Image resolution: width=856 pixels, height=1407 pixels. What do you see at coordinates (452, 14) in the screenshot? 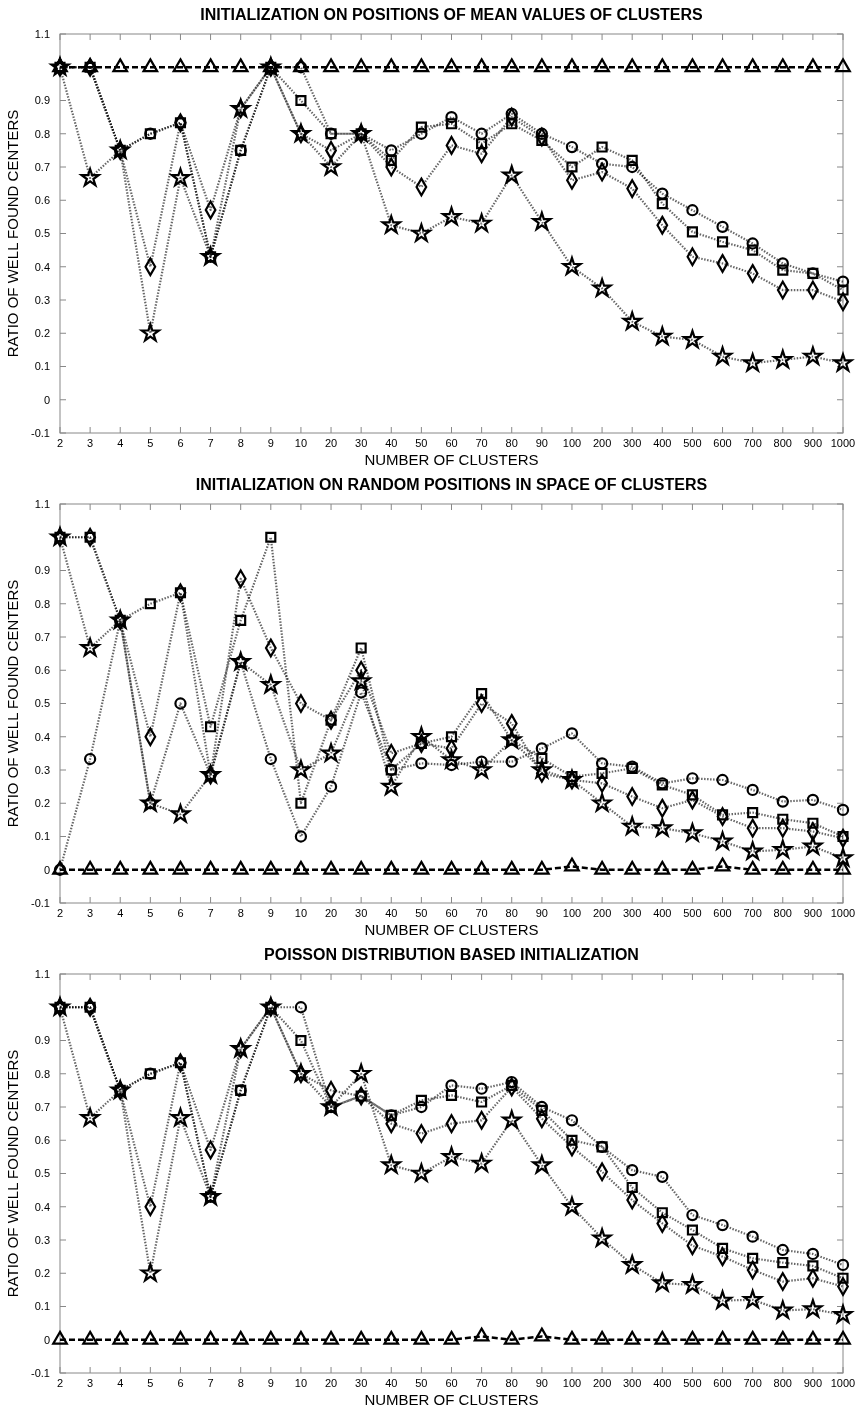
I see `chart-title: INITIALIZATION ON POSITIONS OF MEAN VALUES OF CLUSTERS` at bounding box center [452, 14].